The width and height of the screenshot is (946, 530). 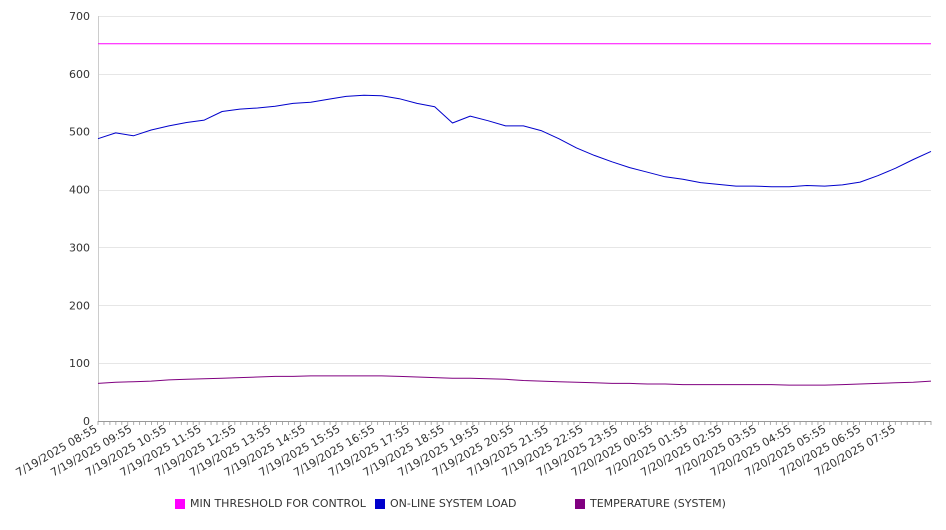 What do you see at coordinates (79, 190) in the screenshot?
I see `y-tick-label: 400` at bounding box center [79, 190].